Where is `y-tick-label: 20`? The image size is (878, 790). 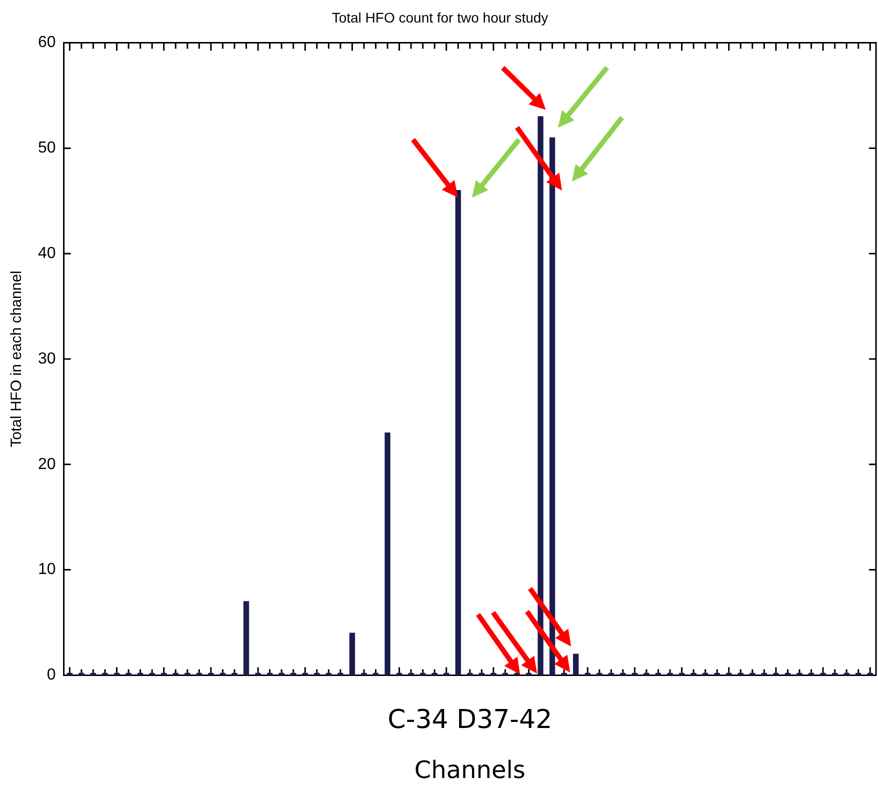 y-tick-label: 20 is located at coordinates (47, 464).